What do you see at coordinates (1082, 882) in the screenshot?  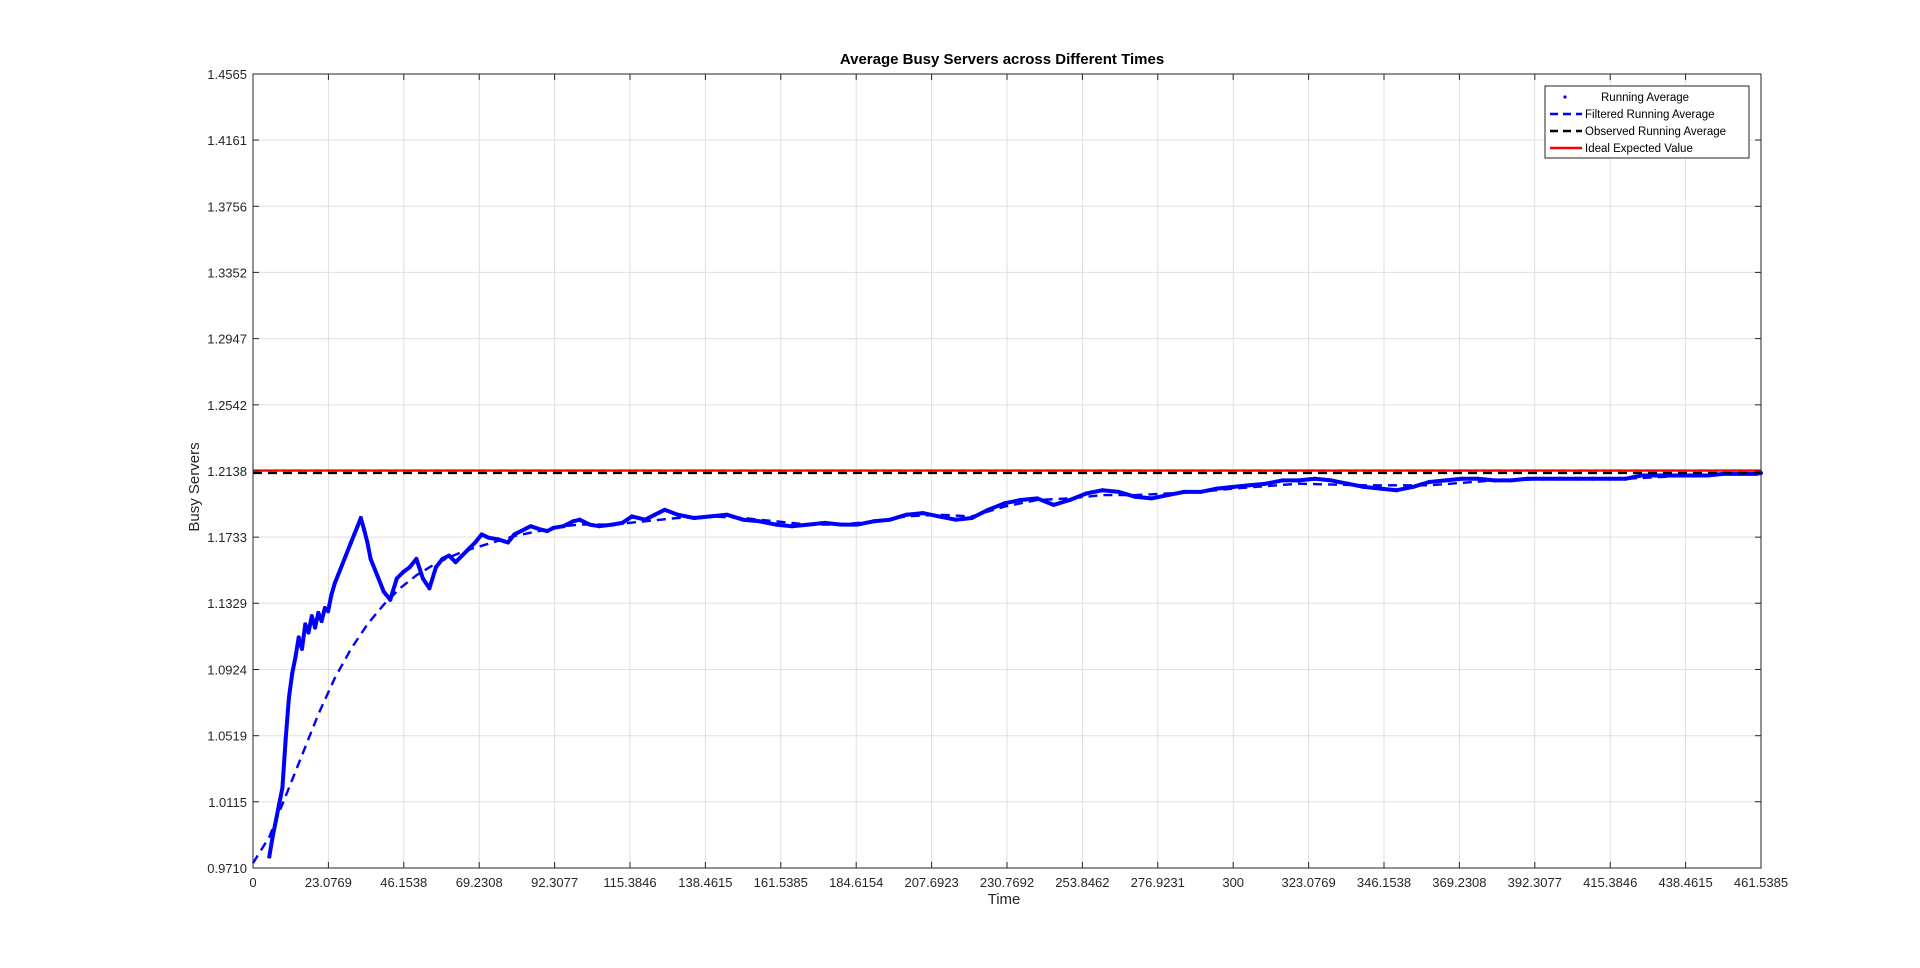 I see `x-tick-label: 253.8462` at bounding box center [1082, 882].